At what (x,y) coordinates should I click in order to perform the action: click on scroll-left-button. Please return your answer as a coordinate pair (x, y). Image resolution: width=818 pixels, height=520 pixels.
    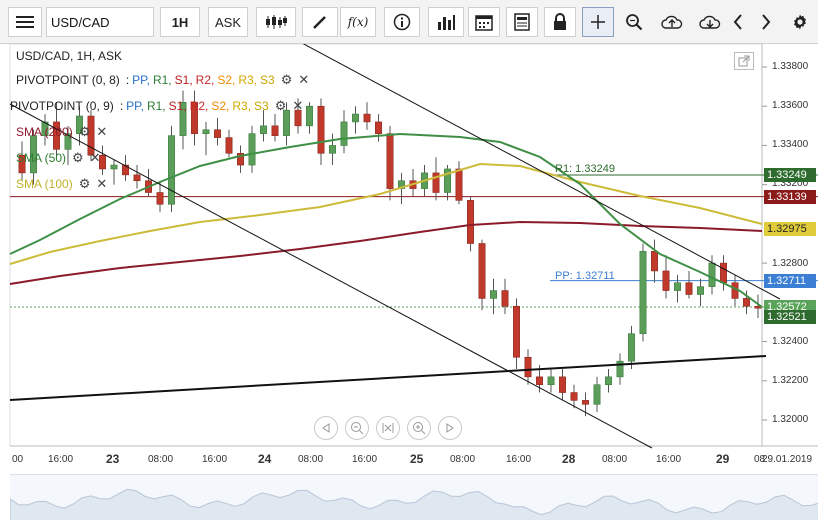
    Looking at the image, I should click on (326, 428).